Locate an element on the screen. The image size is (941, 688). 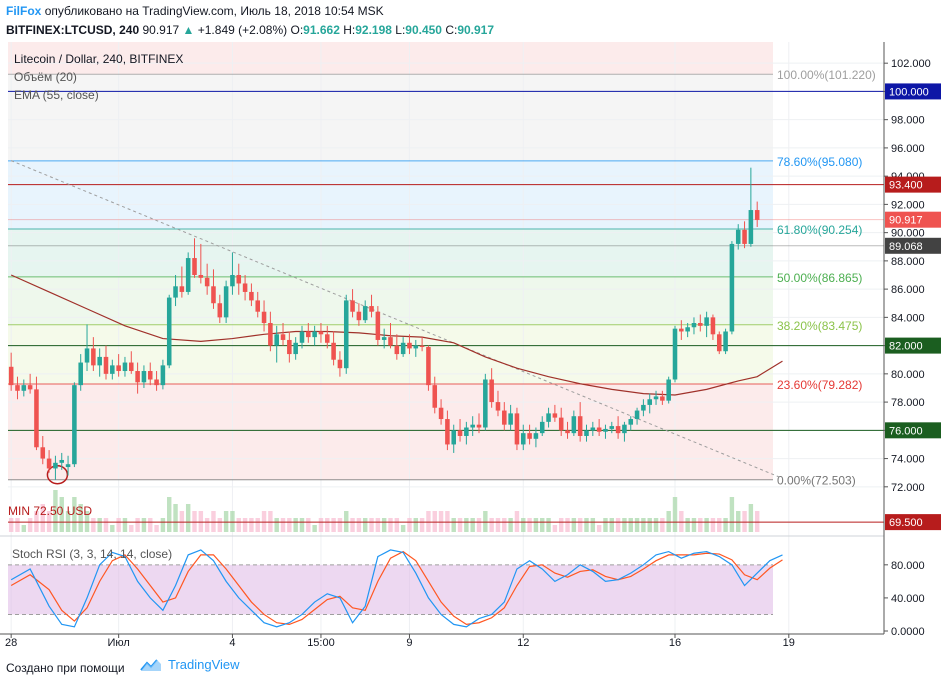
fib-level-label: 50.00%(86.865) is located at coordinates (819, 278).